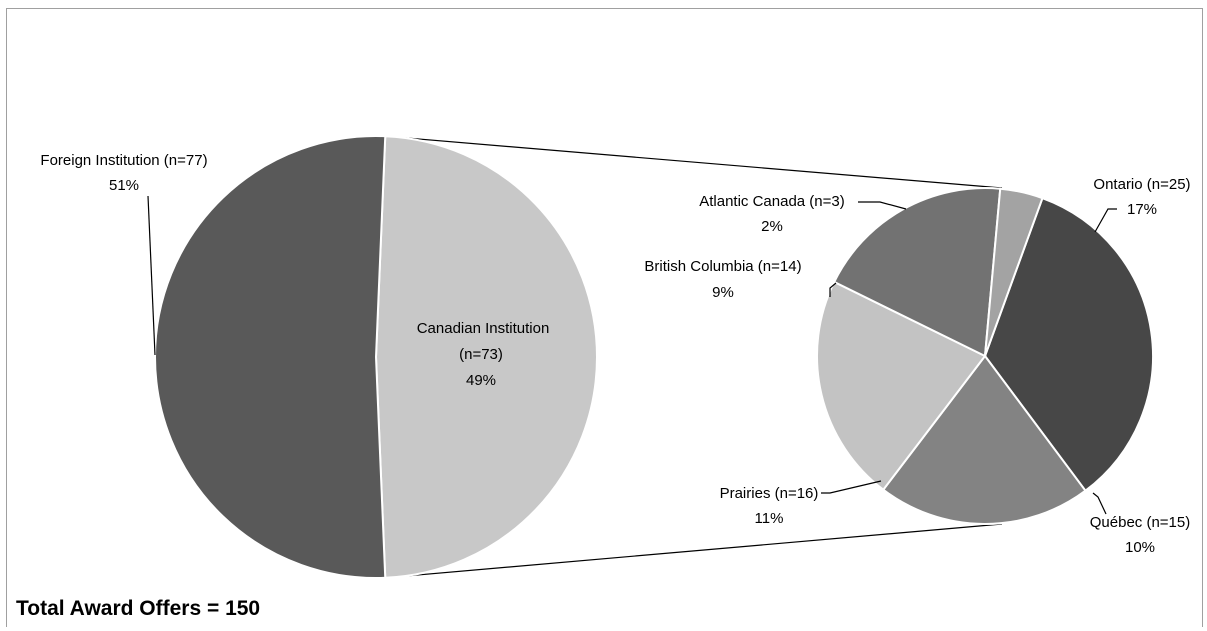  I want to click on pie-slice-british-columbia, so click(917, 272).